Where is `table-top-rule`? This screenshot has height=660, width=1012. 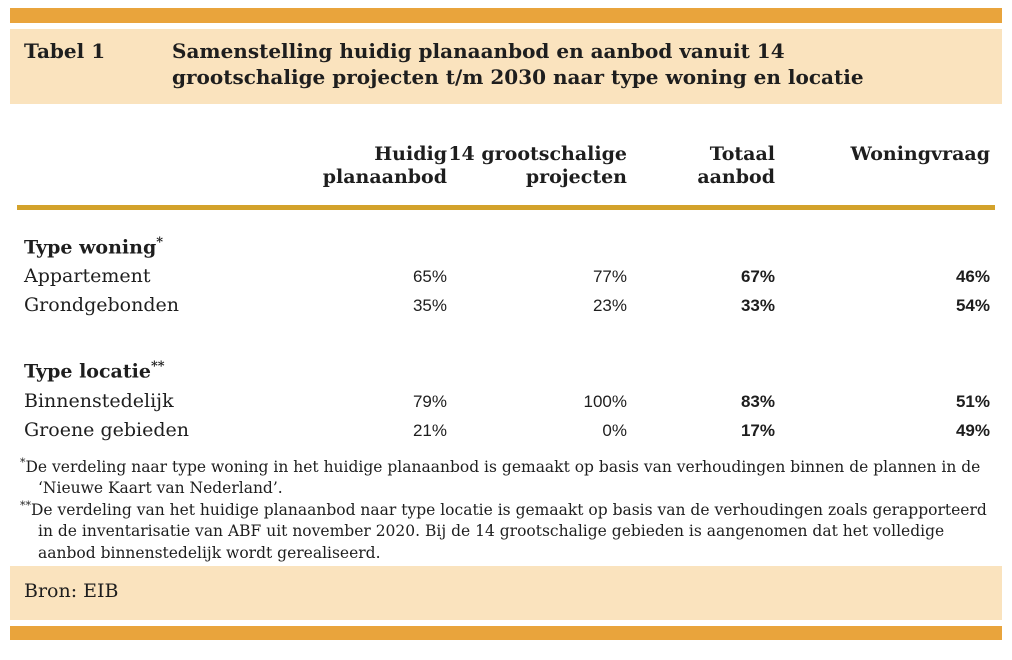
table-top-rule is located at coordinates (506, 207).